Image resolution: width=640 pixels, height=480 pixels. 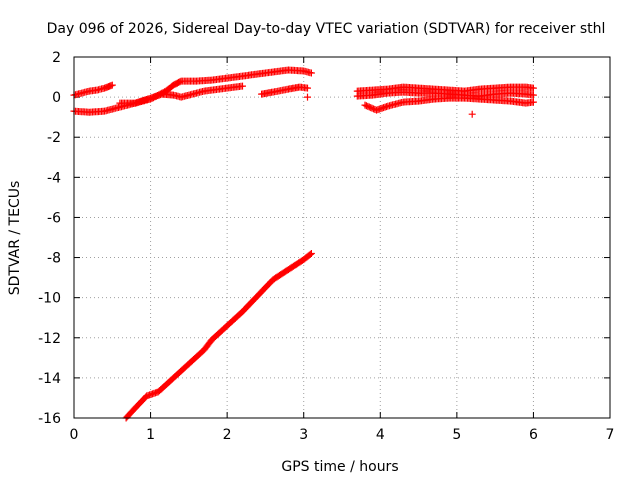 I want to click on series-track-i-outlier, so click(x=472, y=114).